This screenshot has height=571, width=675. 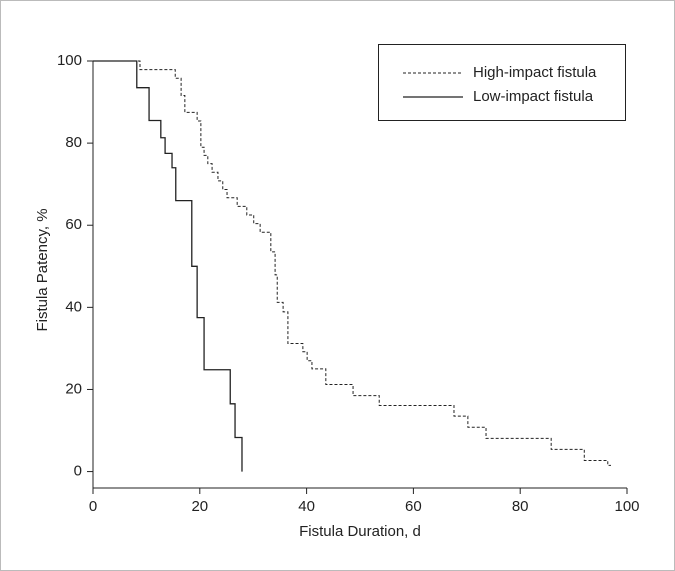 I want to click on legend-box, so click(x=502, y=82).